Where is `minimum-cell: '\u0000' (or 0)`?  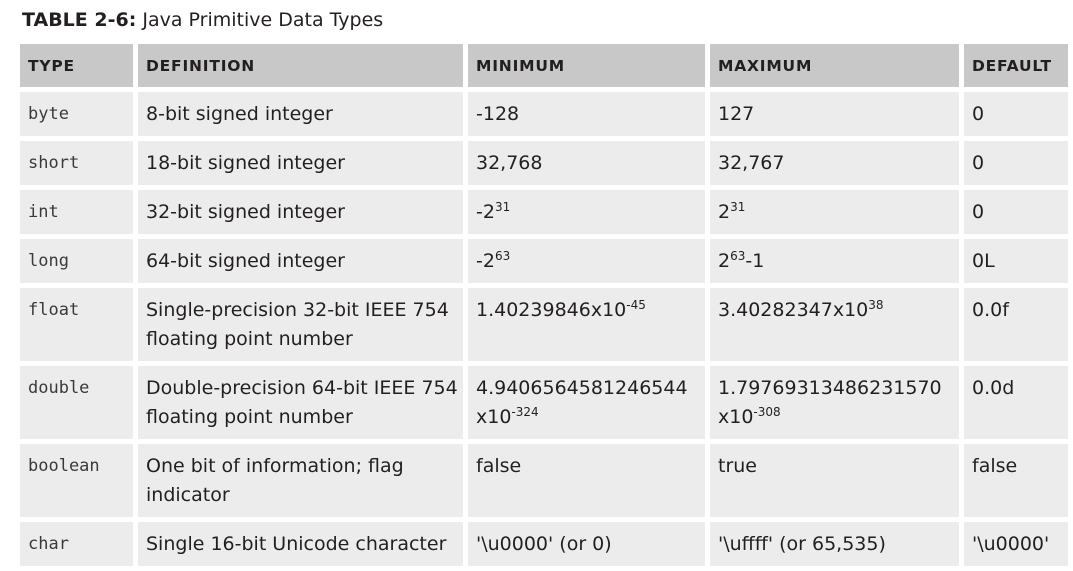 minimum-cell: '\u0000' (or 0) is located at coordinates (586, 544).